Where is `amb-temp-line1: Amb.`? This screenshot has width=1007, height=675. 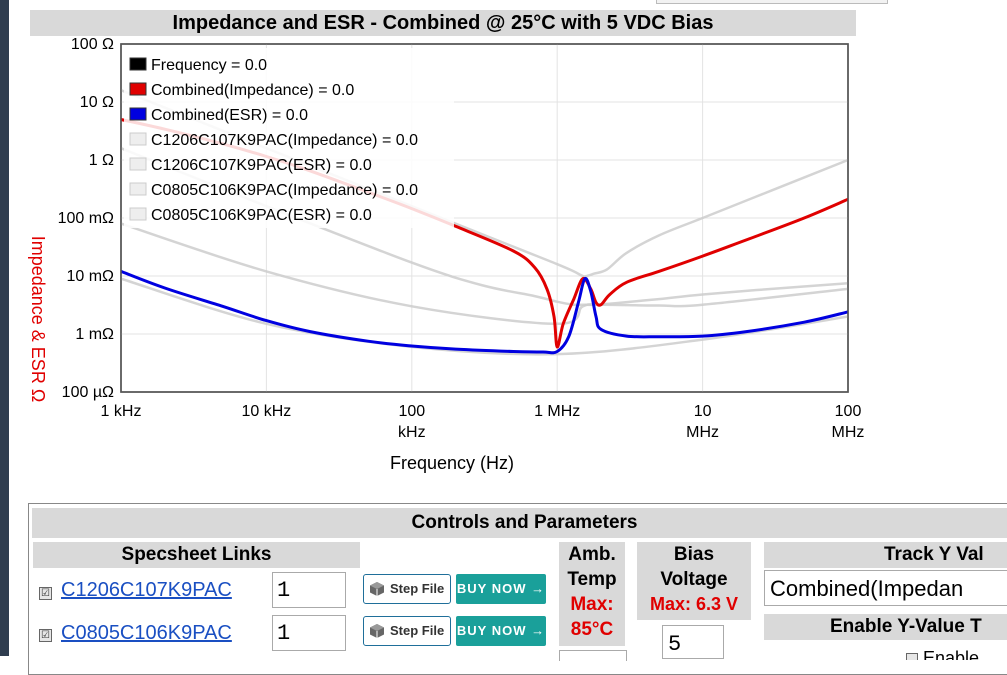 amb-temp-line1: Amb. is located at coordinates (592, 554).